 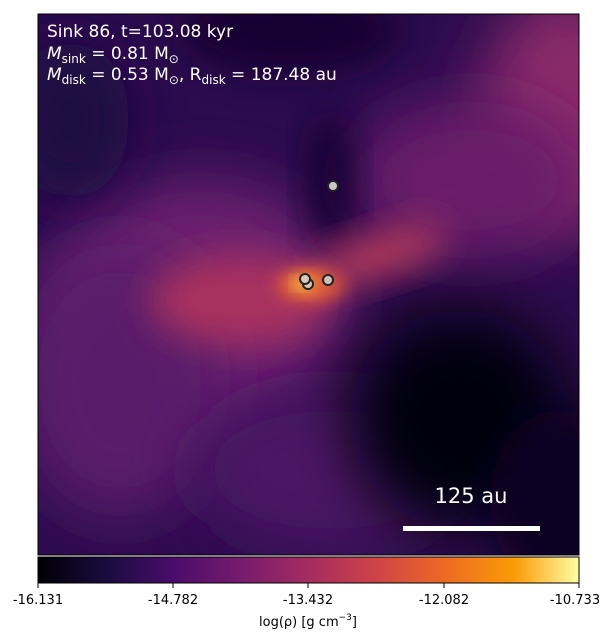 I want to click on colorbar-tick-label: -10.733, so click(x=575, y=600).